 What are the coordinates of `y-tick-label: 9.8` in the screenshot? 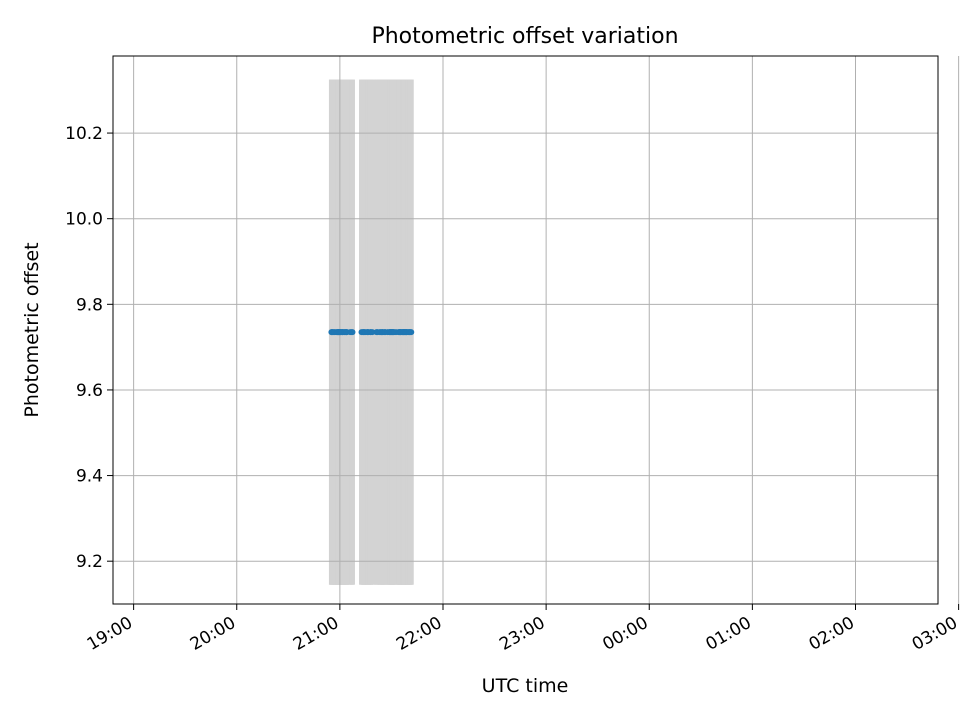 It's located at (89, 305).